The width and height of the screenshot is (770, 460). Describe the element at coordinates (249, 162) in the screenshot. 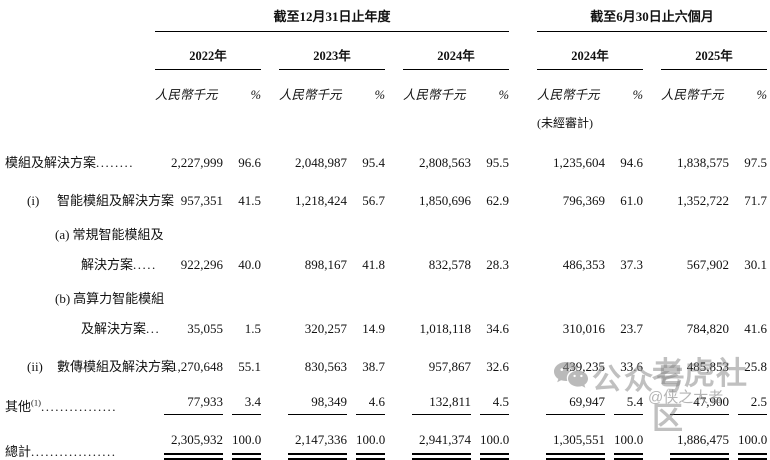

I see `percent-value: 96.6` at that location.